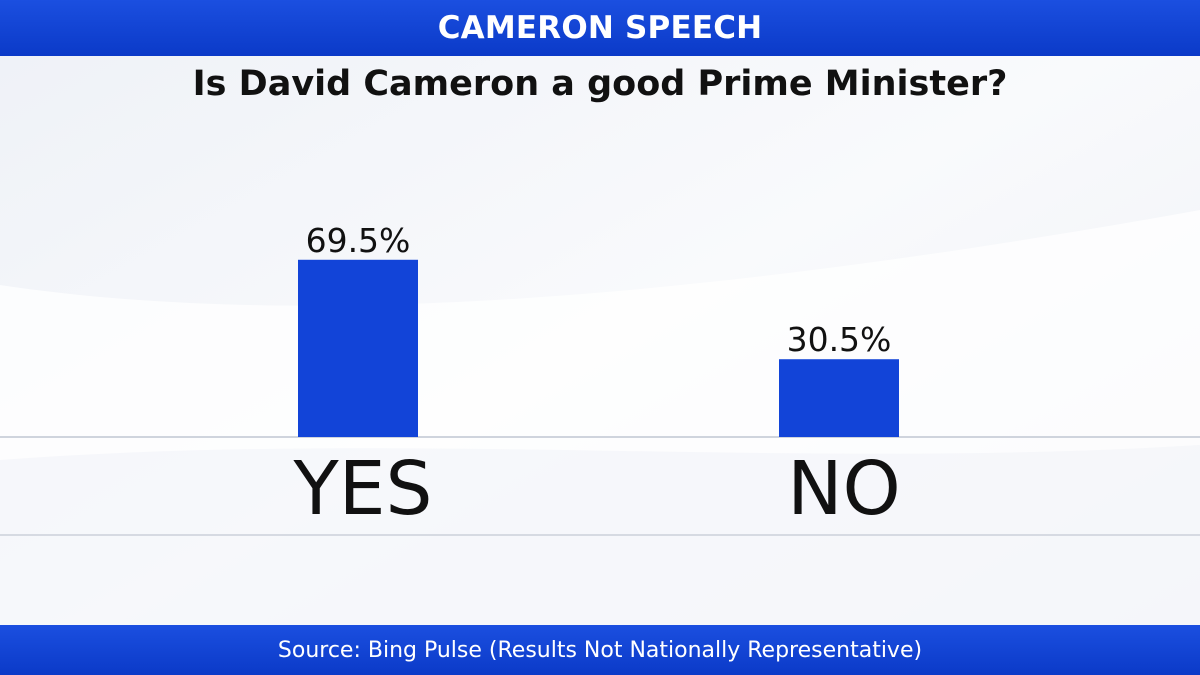 The image size is (1200, 675). I want to click on value-label-no: 30.5%, so click(839, 339).